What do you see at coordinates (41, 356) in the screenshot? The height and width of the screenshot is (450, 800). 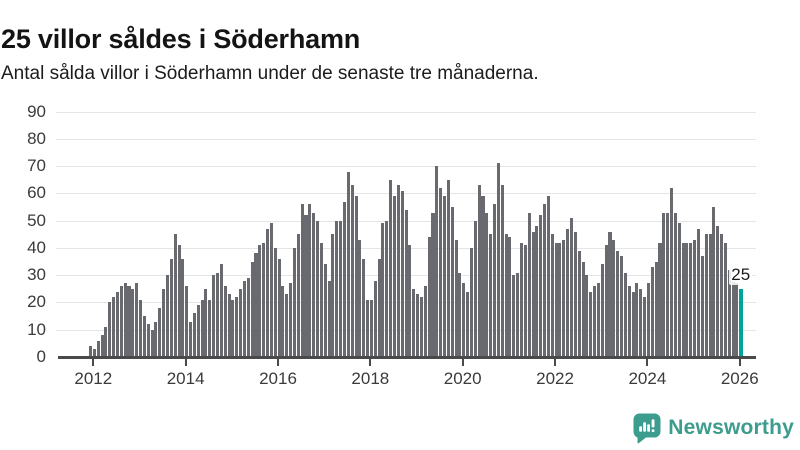 I see `y-axis-label: 0` at bounding box center [41, 356].